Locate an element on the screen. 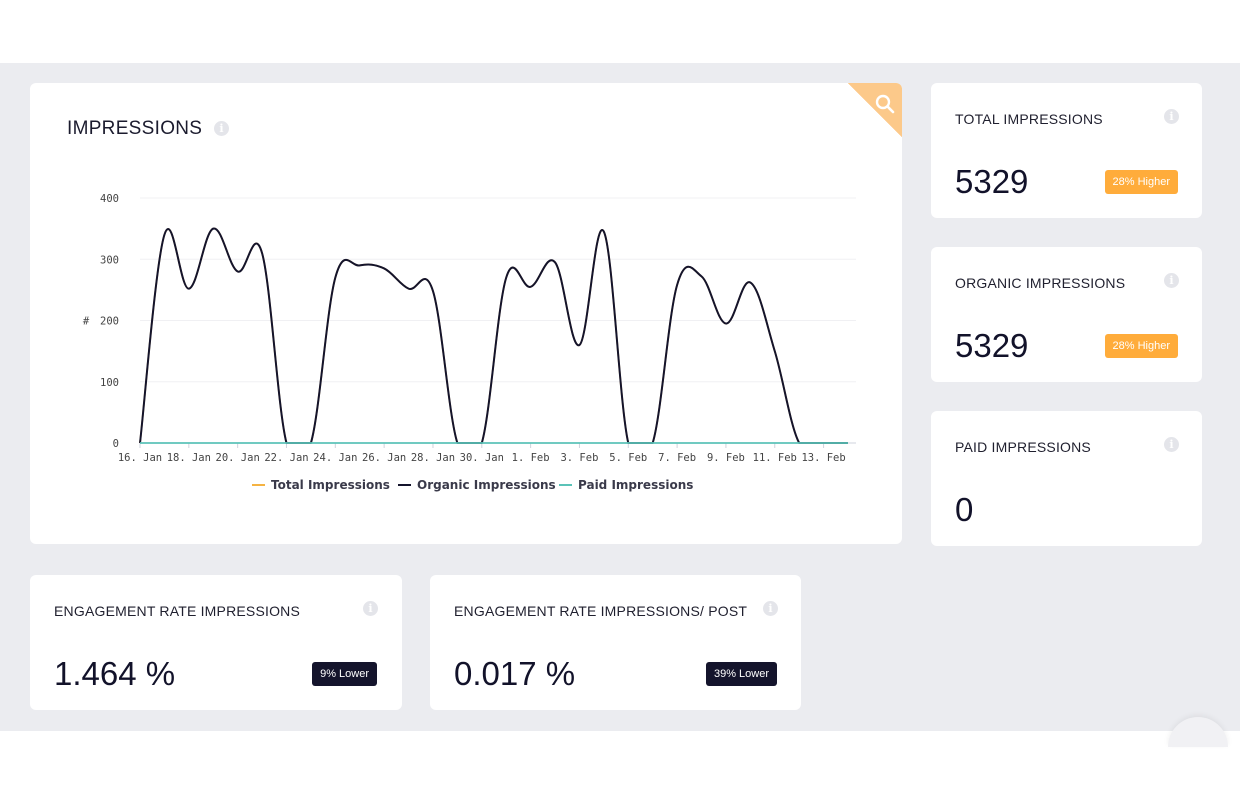  organic-impressions-card: ORGANIC IMPRESSIONS i 5329 28% Higher is located at coordinates (1066, 314).